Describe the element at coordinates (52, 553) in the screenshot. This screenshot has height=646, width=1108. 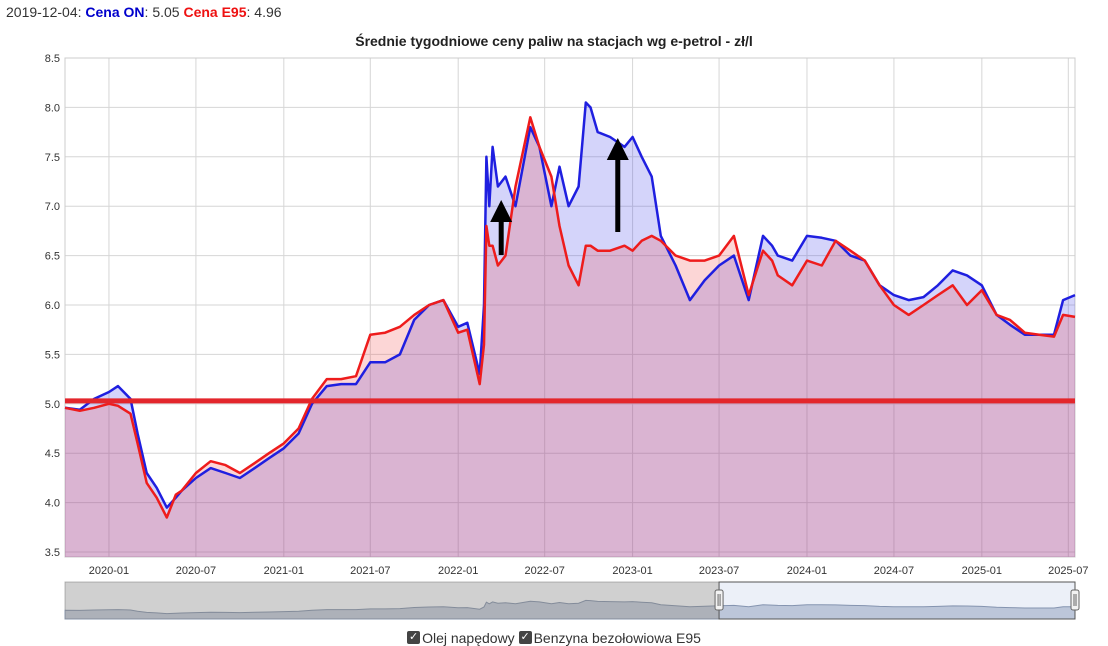
I see `y-tick-label: 3.5` at that location.